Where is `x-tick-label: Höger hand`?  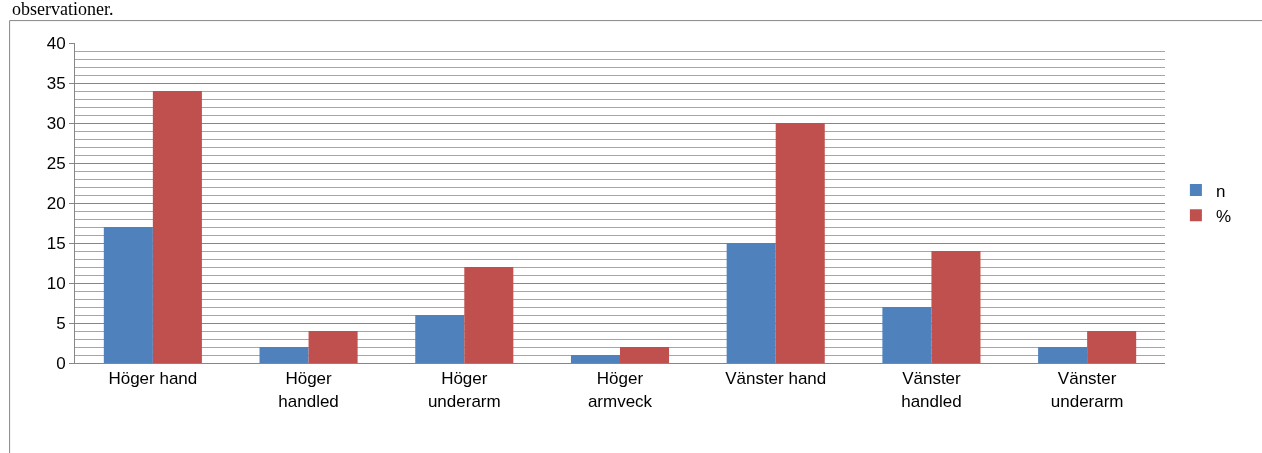 x-tick-label: Höger hand is located at coordinates (153, 379).